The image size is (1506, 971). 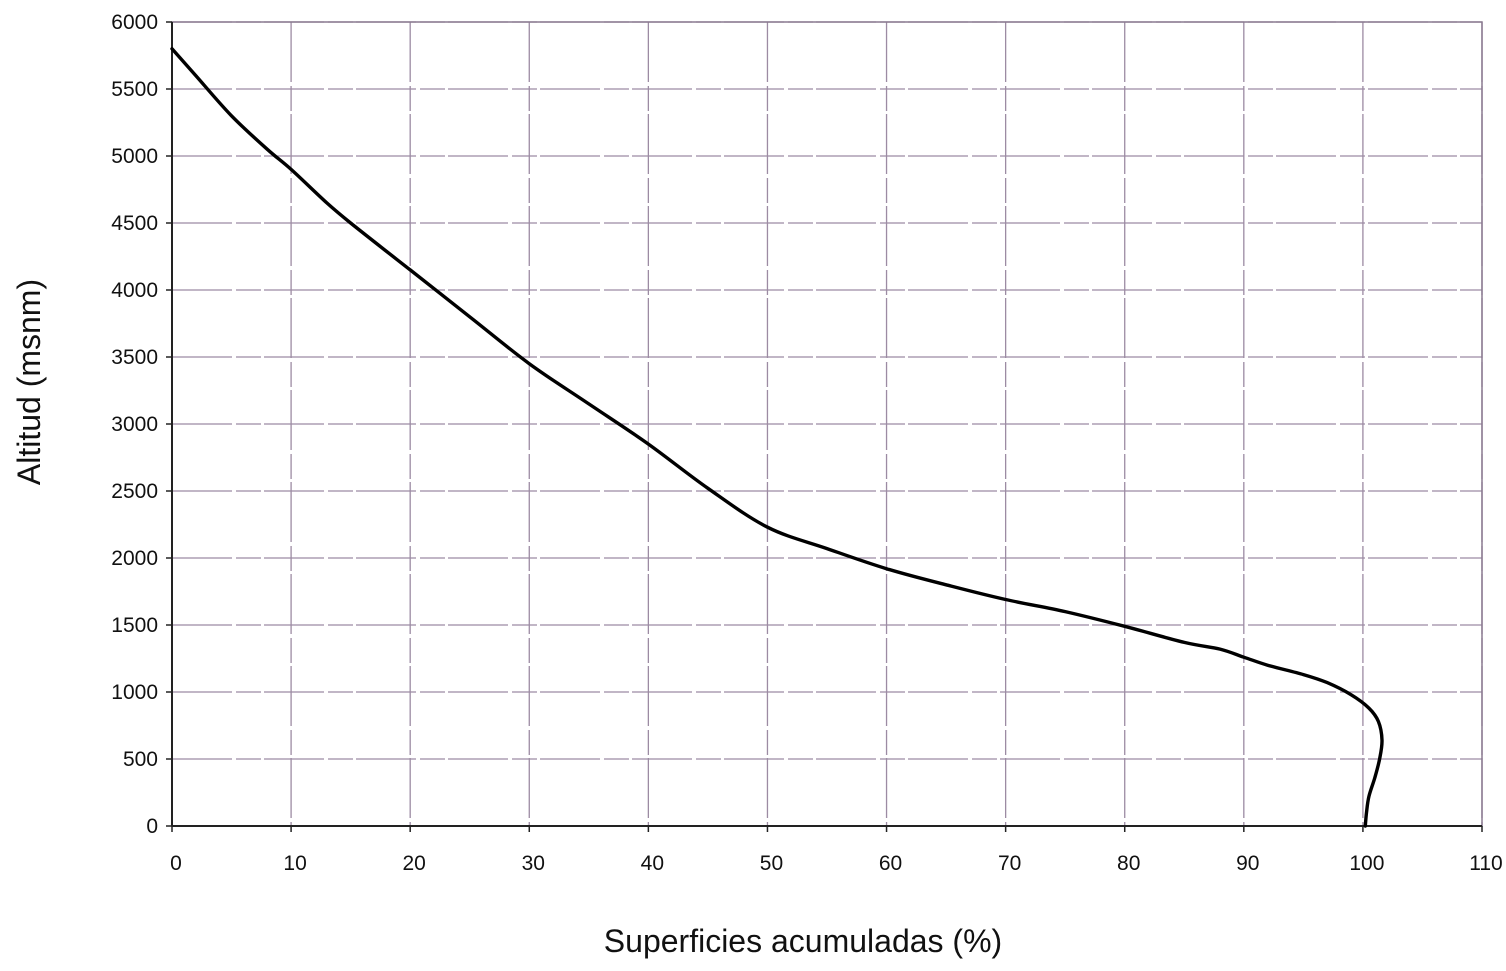 I want to click on x-tick-label: 40, so click(x=652, y=863).